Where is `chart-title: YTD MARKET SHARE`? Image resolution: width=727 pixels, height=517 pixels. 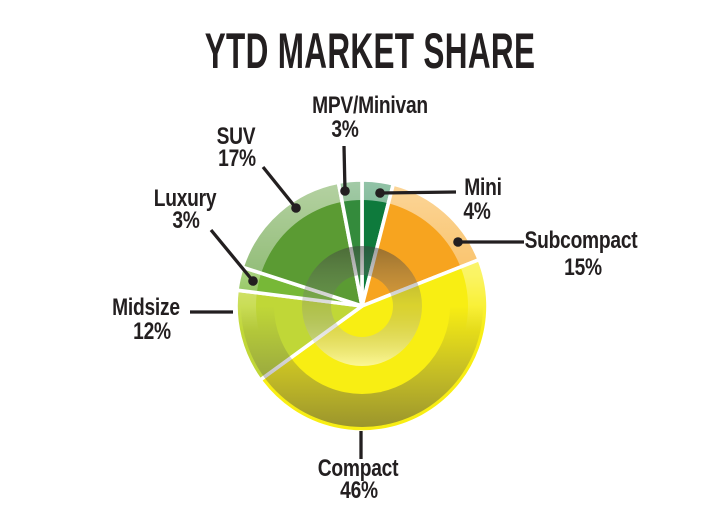 chart-title: YTD MARKET SHARE is located at coordinates (370, 51).